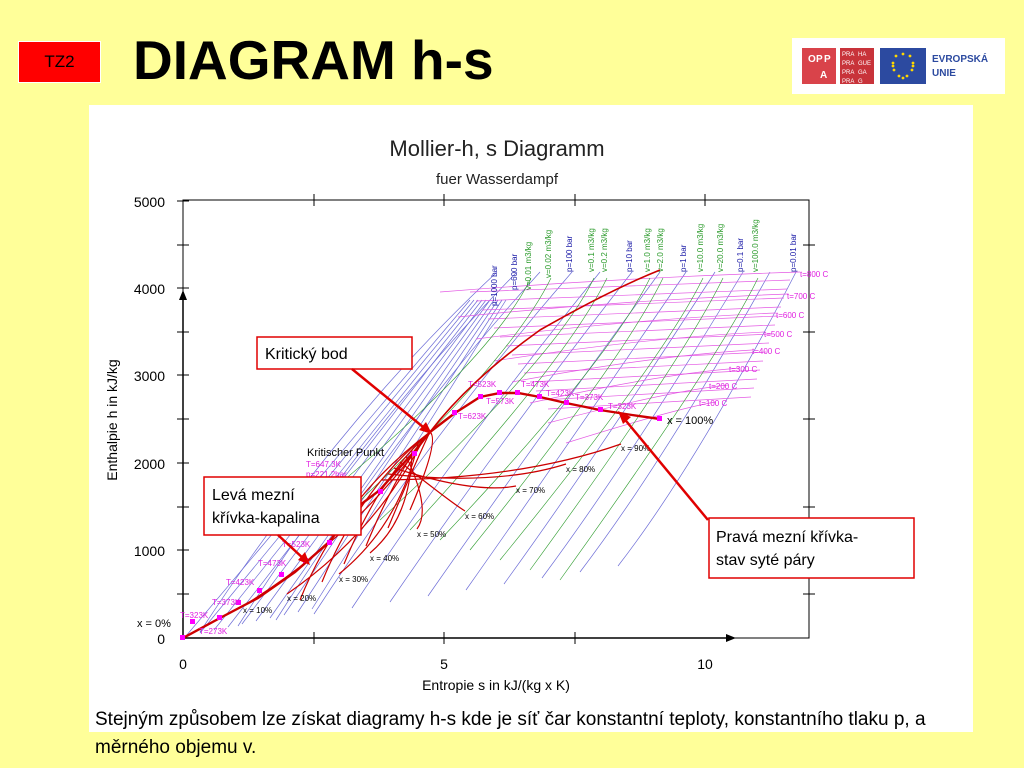  I want to click on praha-text-5: PRA, so click(848, 73).